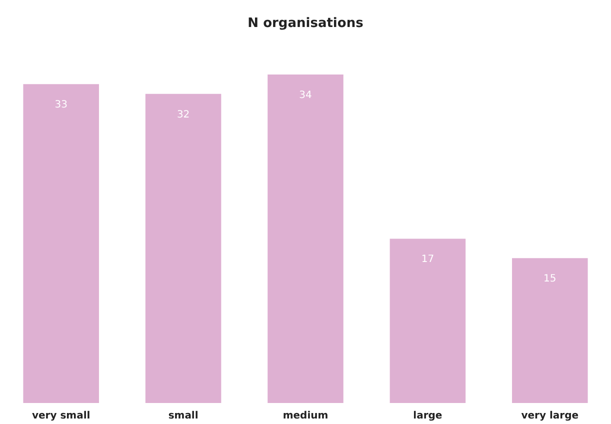 This screenshot has width=611, height=424. What do you see at coordinates (61, 105) in the screenshot?
I see `data-label: 33` at bounding box center [61, 105].